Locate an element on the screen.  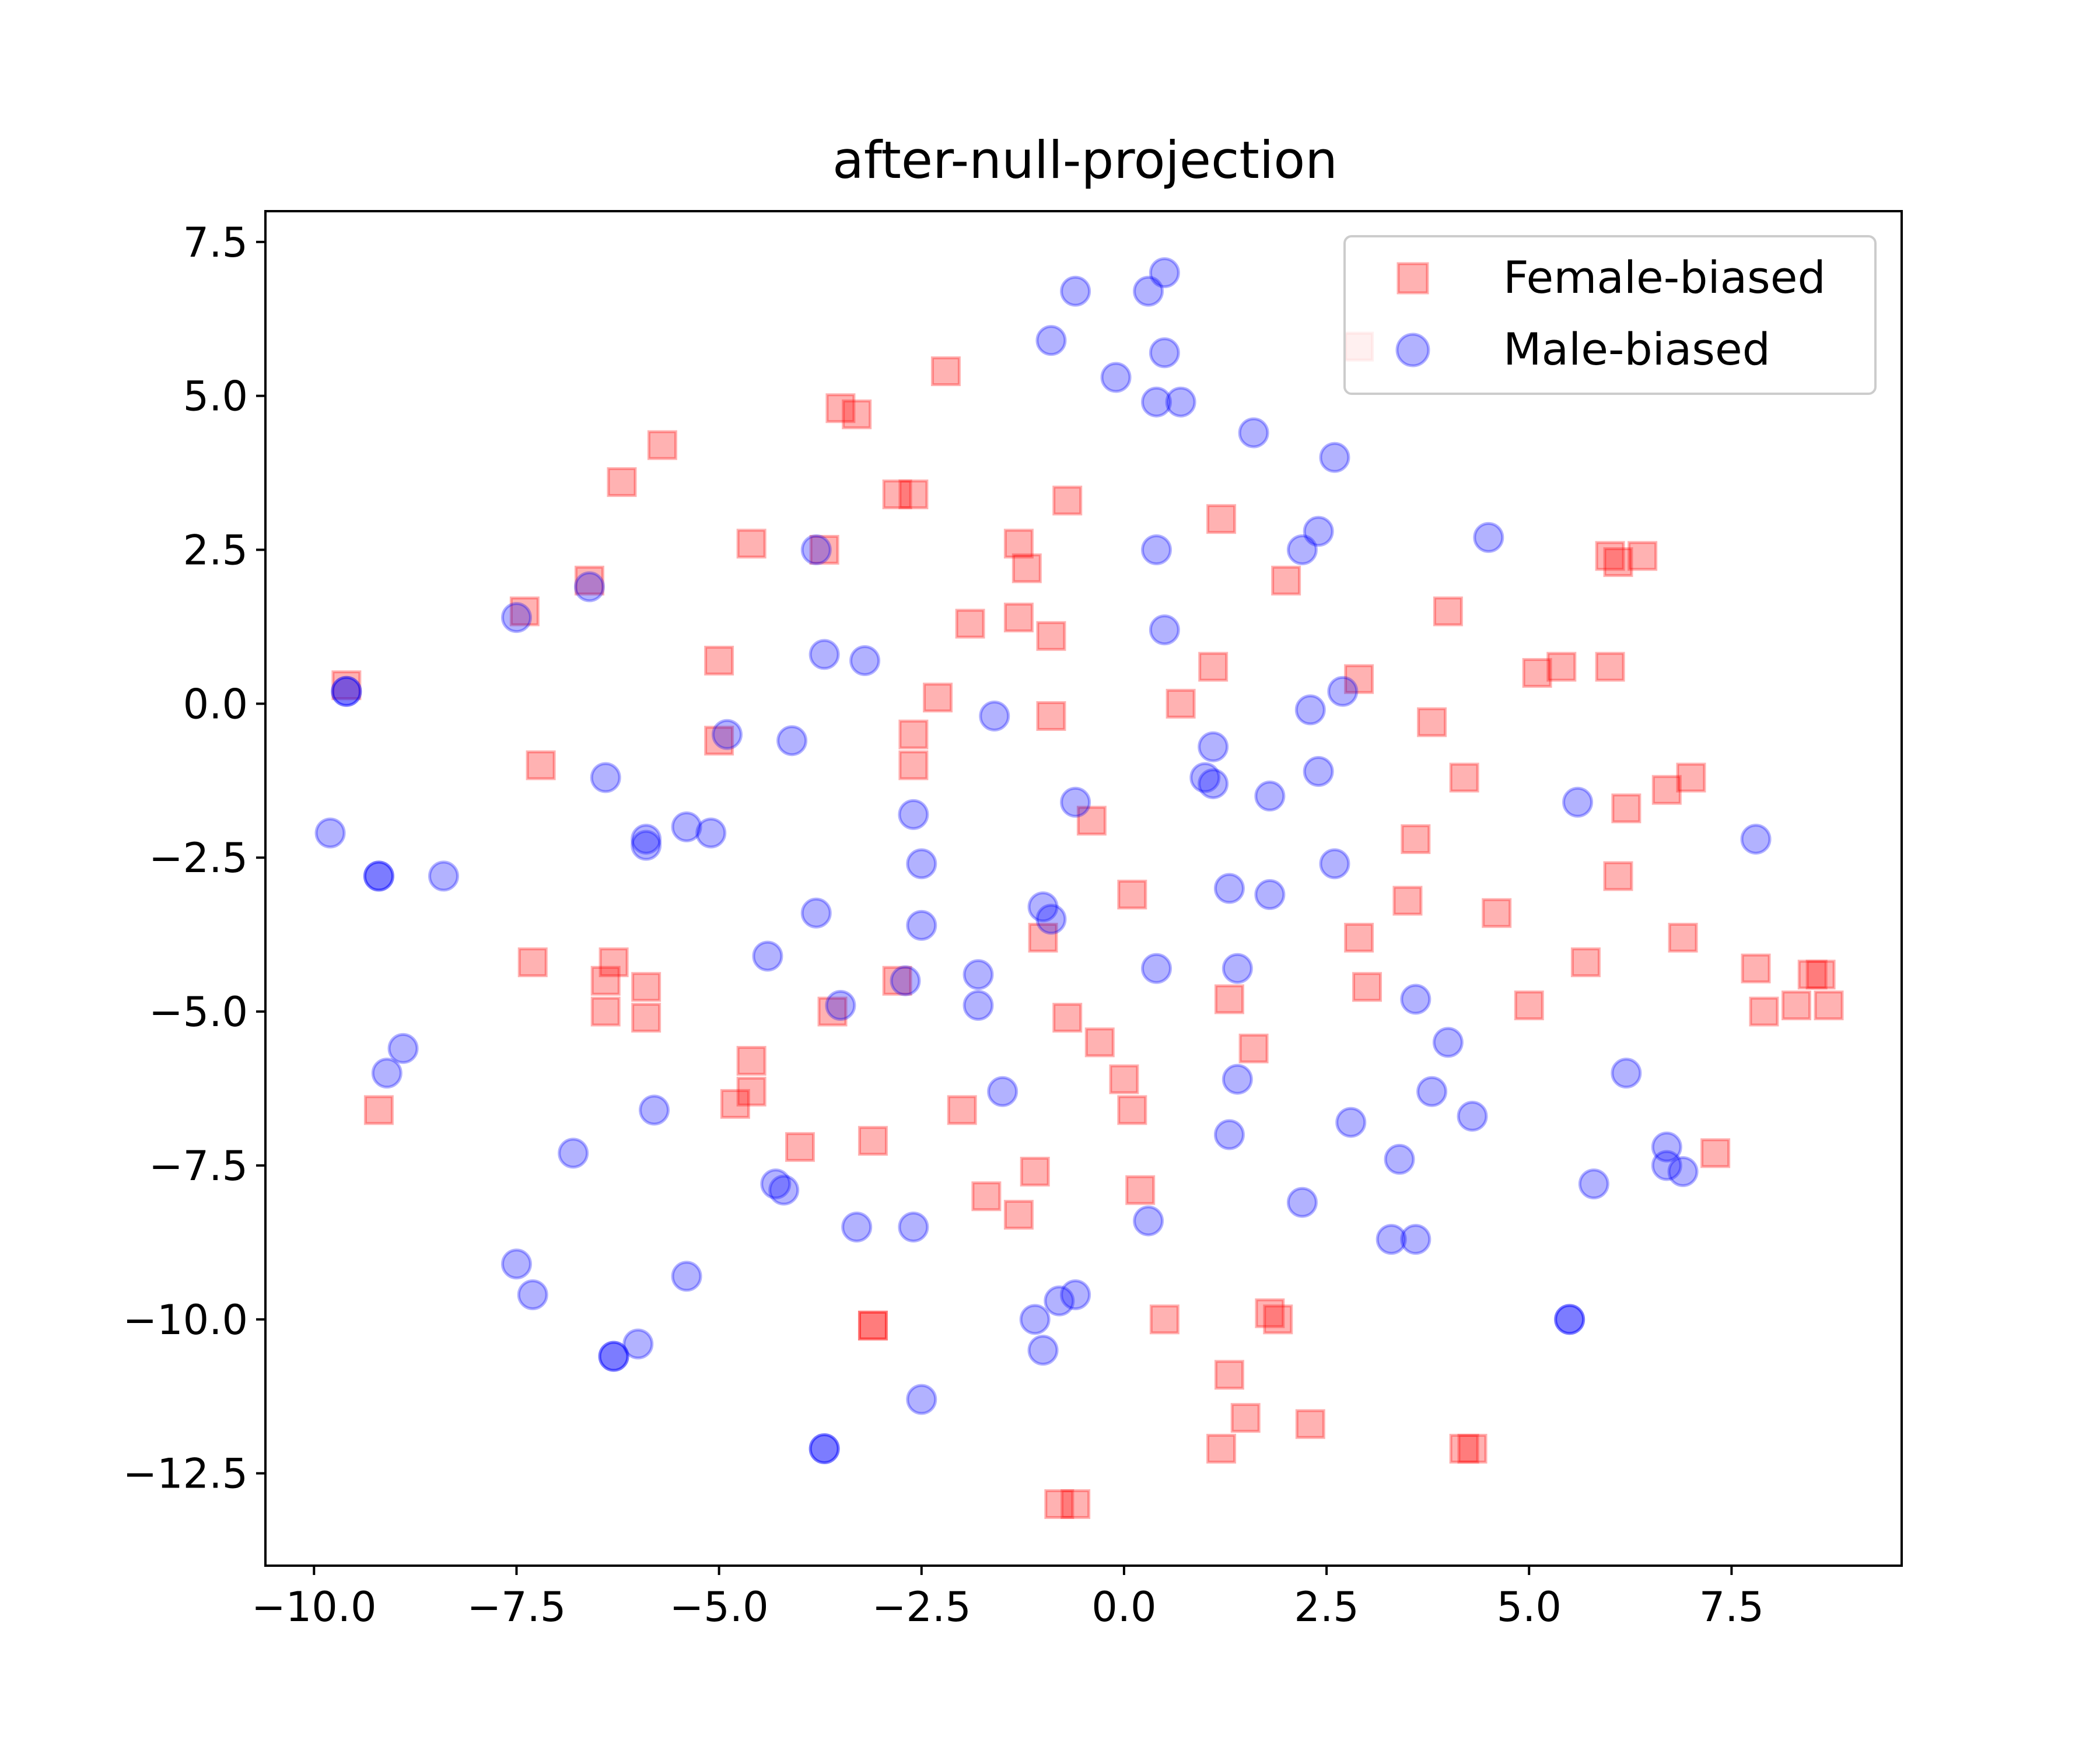
x-tick-label: −7.5 is located at coordinates (516, 1607).